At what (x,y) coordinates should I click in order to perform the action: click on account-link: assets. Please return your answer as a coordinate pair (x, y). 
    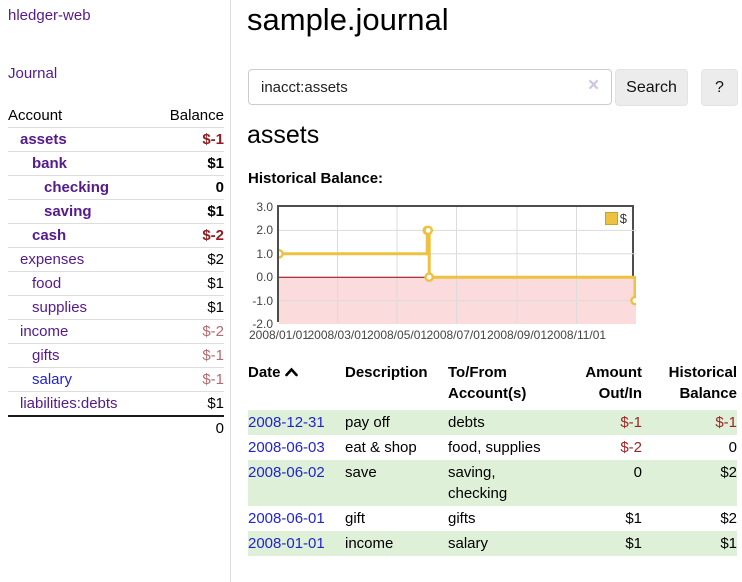
    Looking at the image, I should click on (43, 139).